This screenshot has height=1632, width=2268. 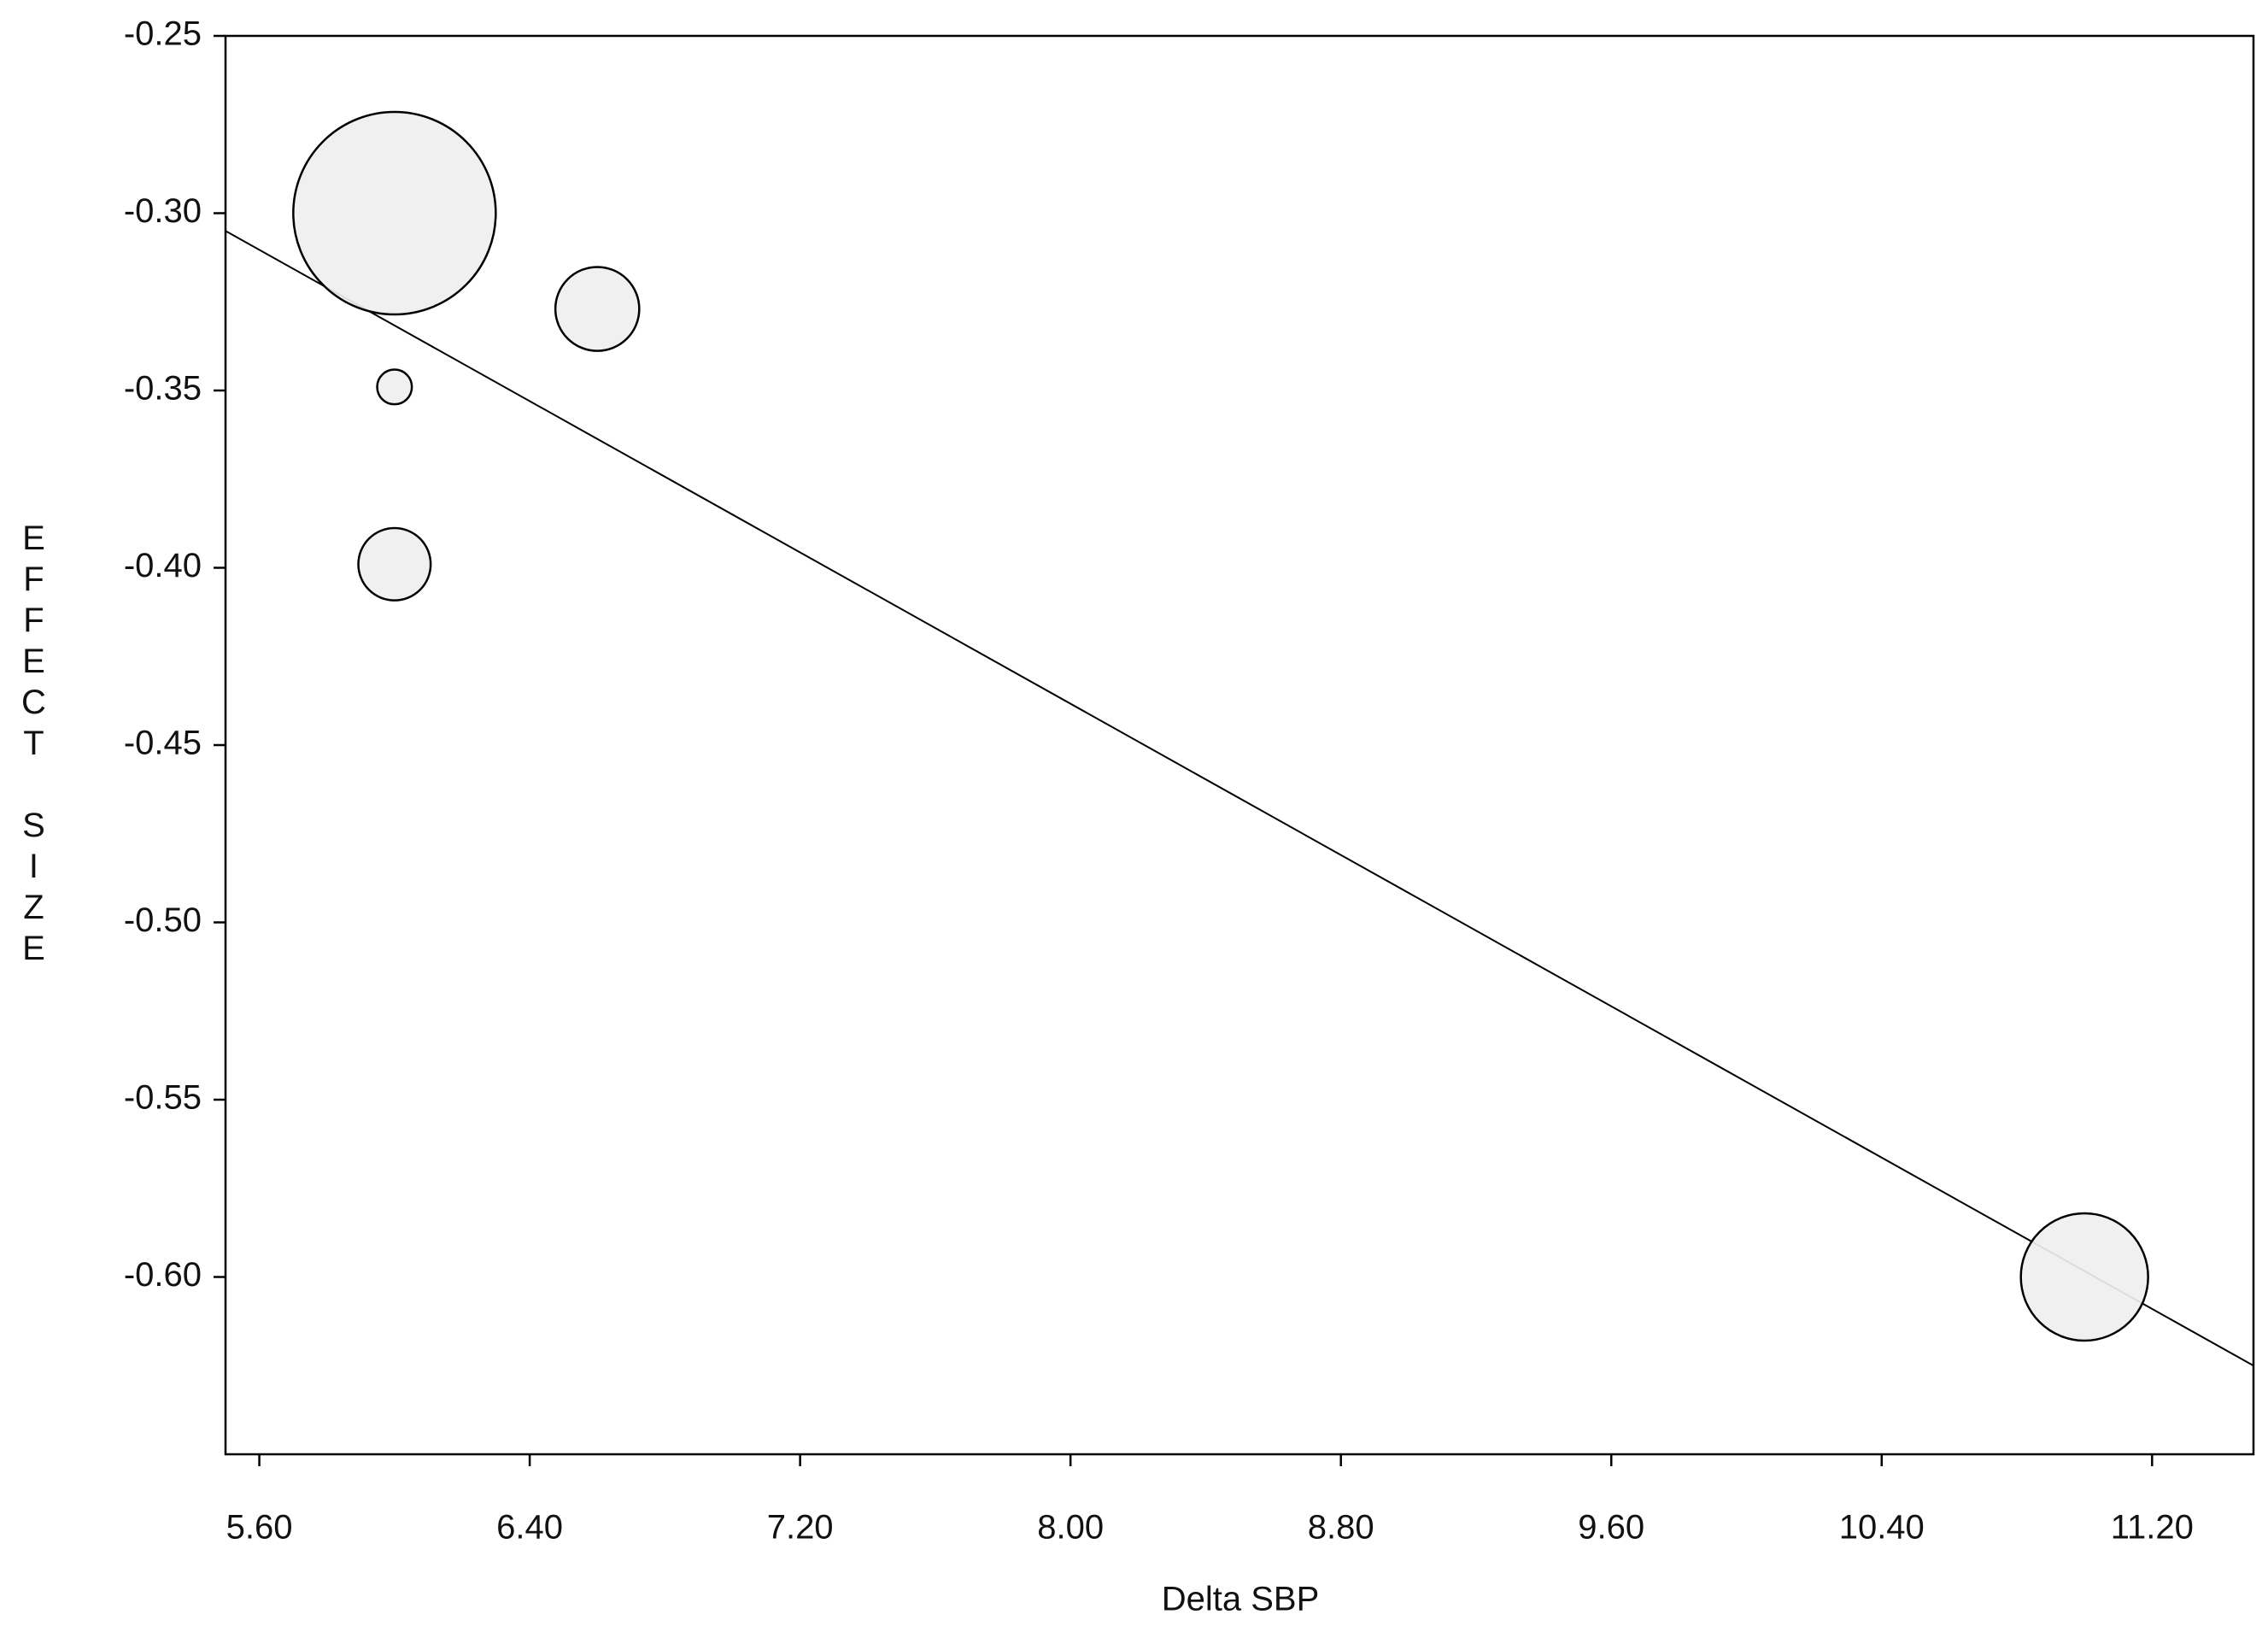 What do you see at coordinates (33, 746) in the screenshot?
I see `y-axis-label: EFFECT SIZE` at bounding box center [33, 746].